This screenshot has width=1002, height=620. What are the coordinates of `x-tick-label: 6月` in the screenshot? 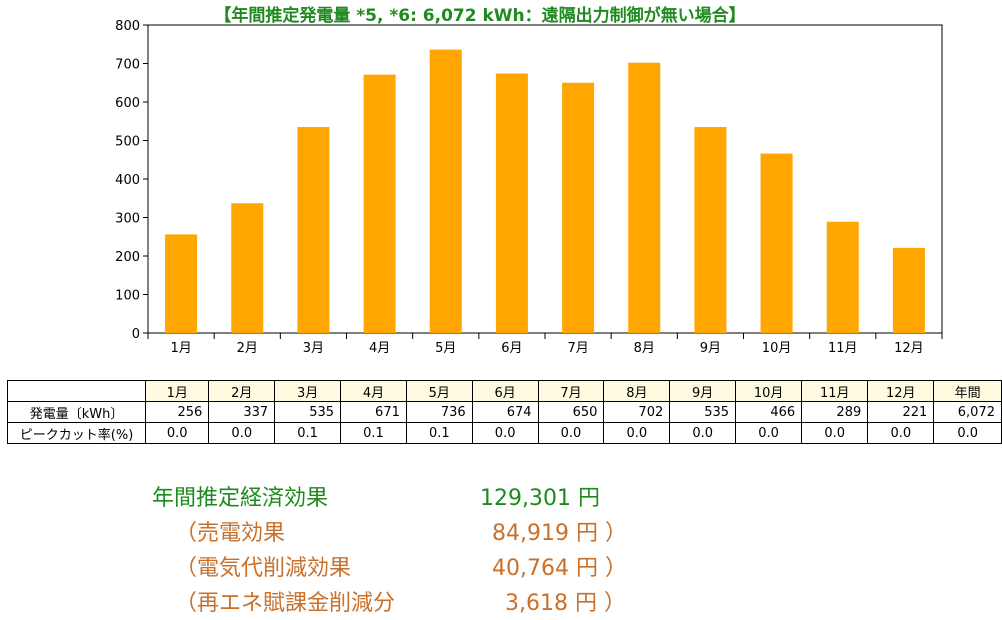 It's located at (511, 348).